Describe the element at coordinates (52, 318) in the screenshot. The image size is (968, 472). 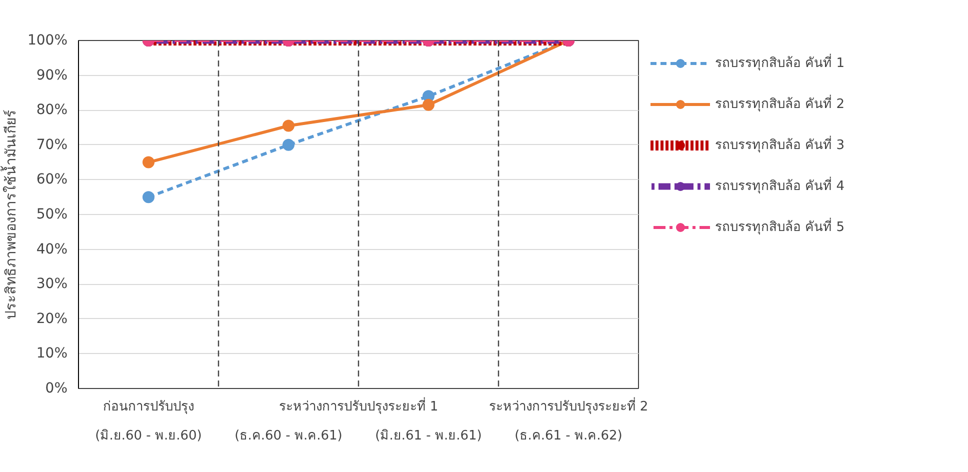
I see `y-tick-label: 20%` at that location.